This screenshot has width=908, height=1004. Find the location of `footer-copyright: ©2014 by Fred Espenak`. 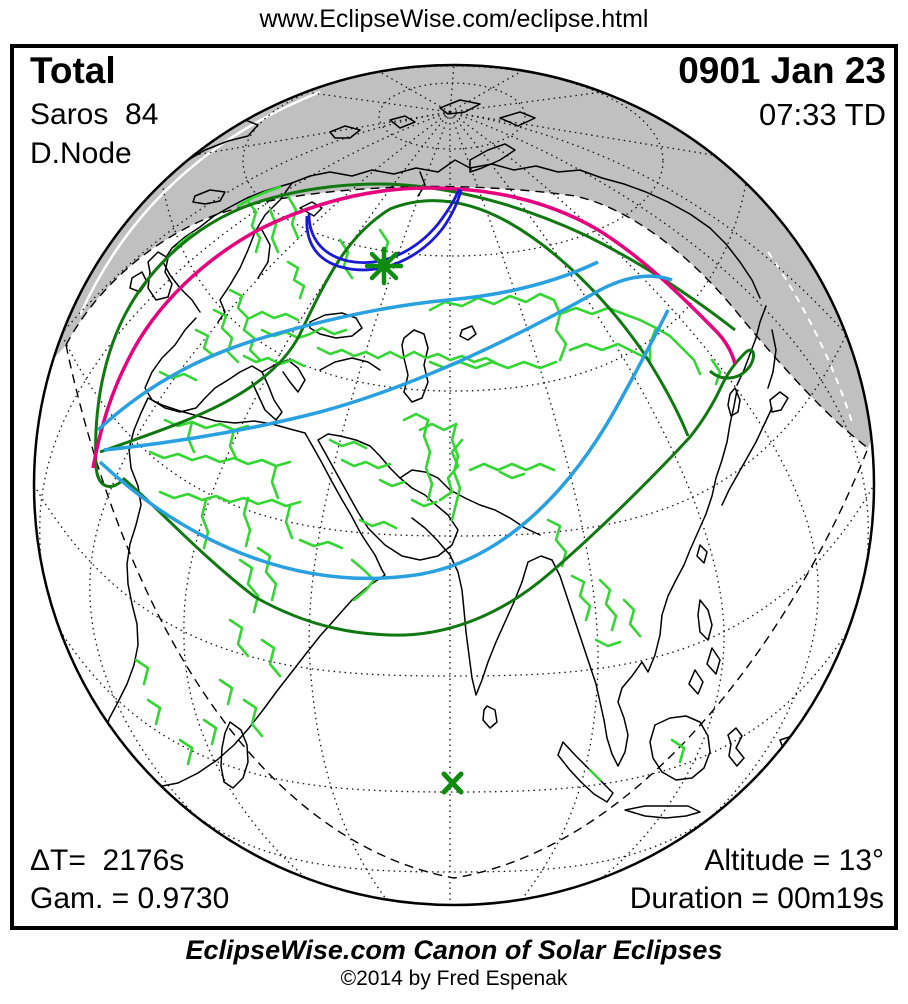

footer-copyright: ©2014 by Fred Espenak is located at coordinates (454, 978).